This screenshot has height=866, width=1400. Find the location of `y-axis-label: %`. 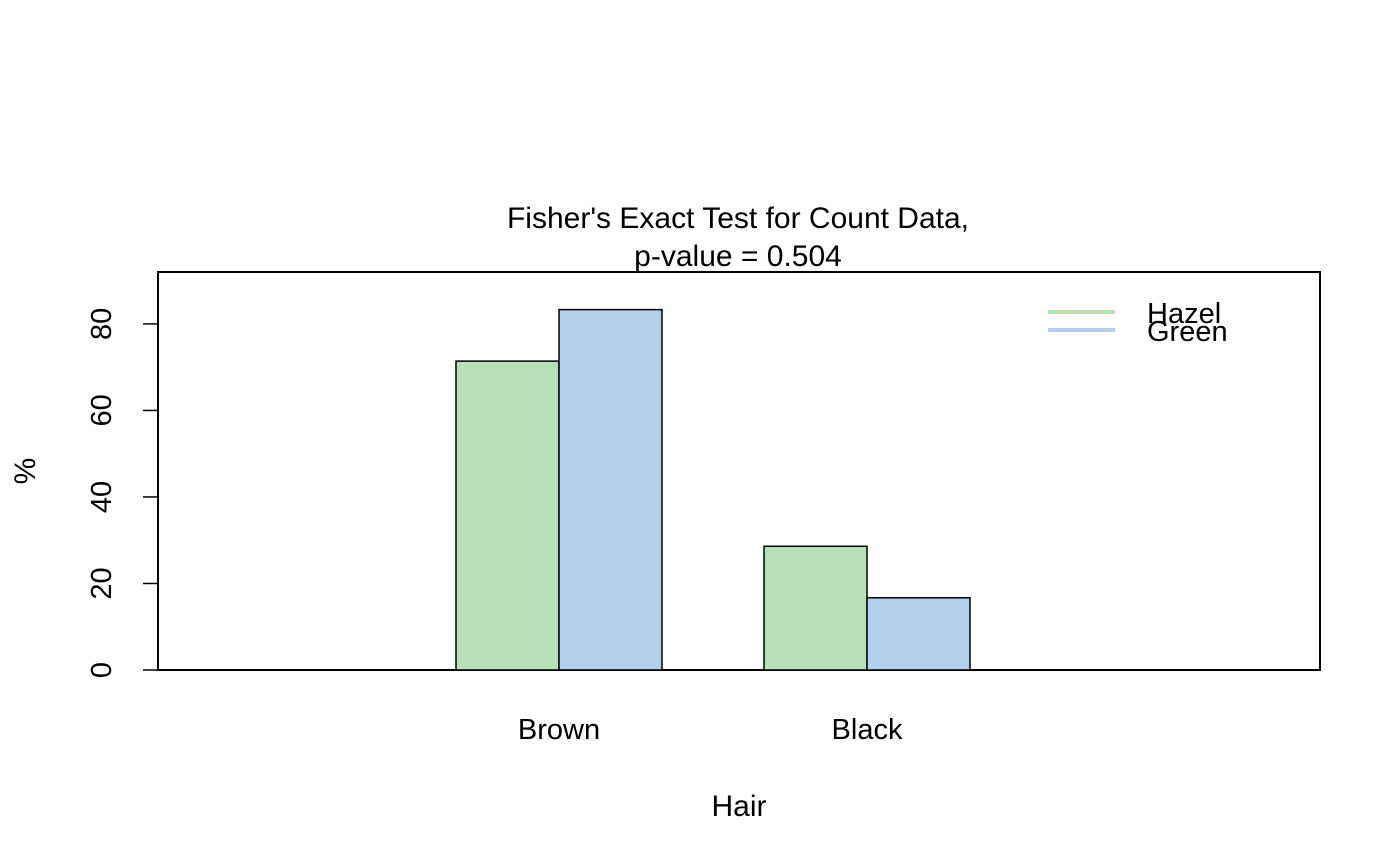

y-axis-label: % is located at coordinates (25, 471).